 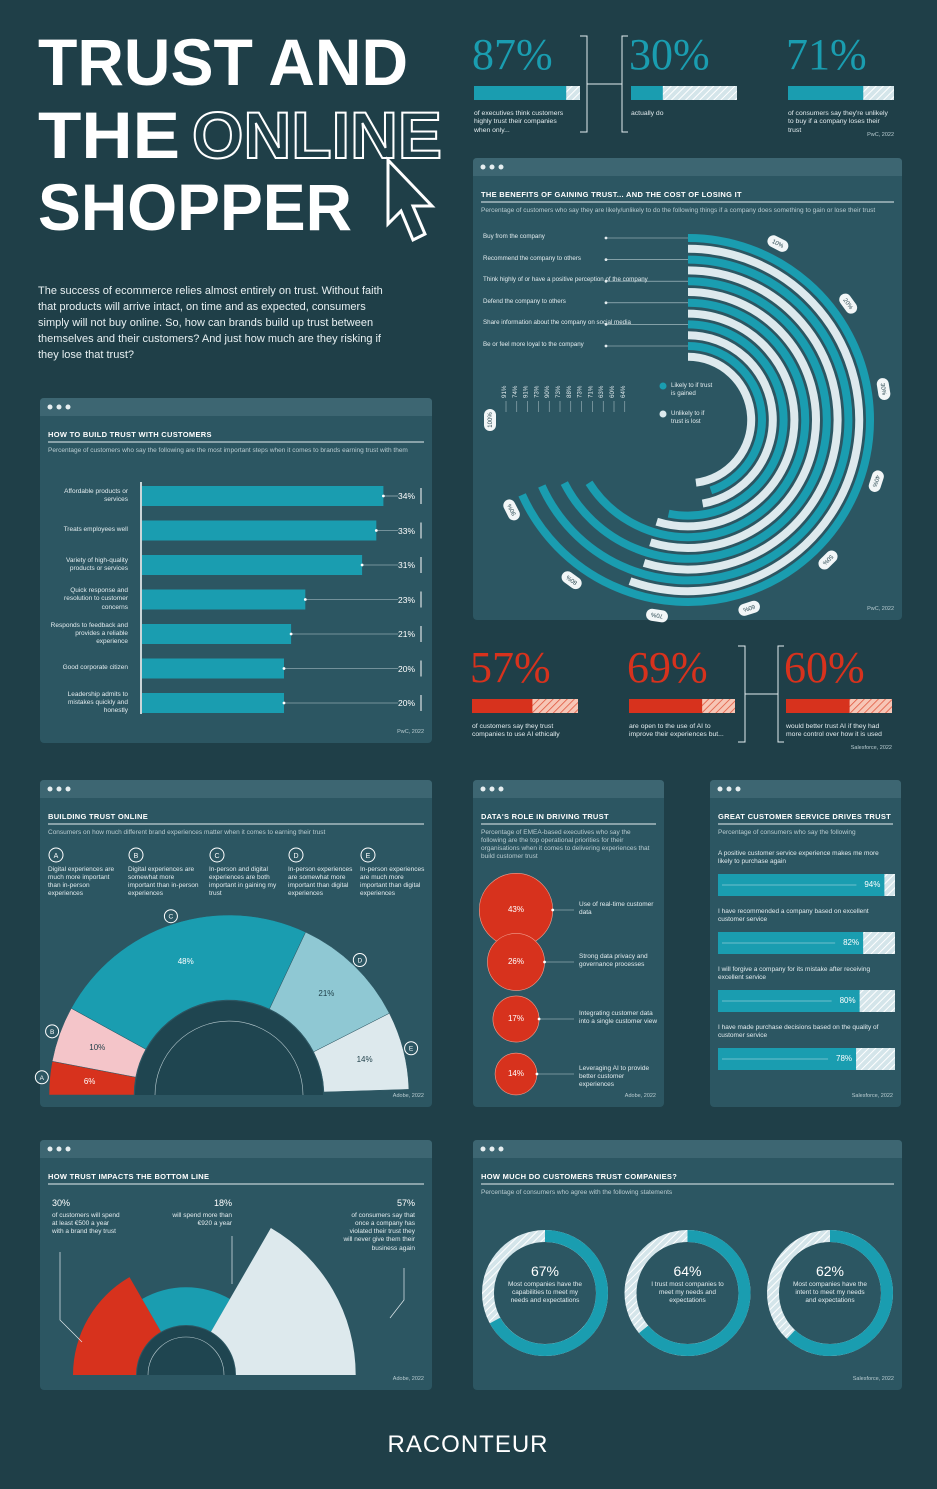 What do you see at coordinates (669, 54) in the screenshot?
I see `stat-value: 30%` at bounding box center [669, 54].